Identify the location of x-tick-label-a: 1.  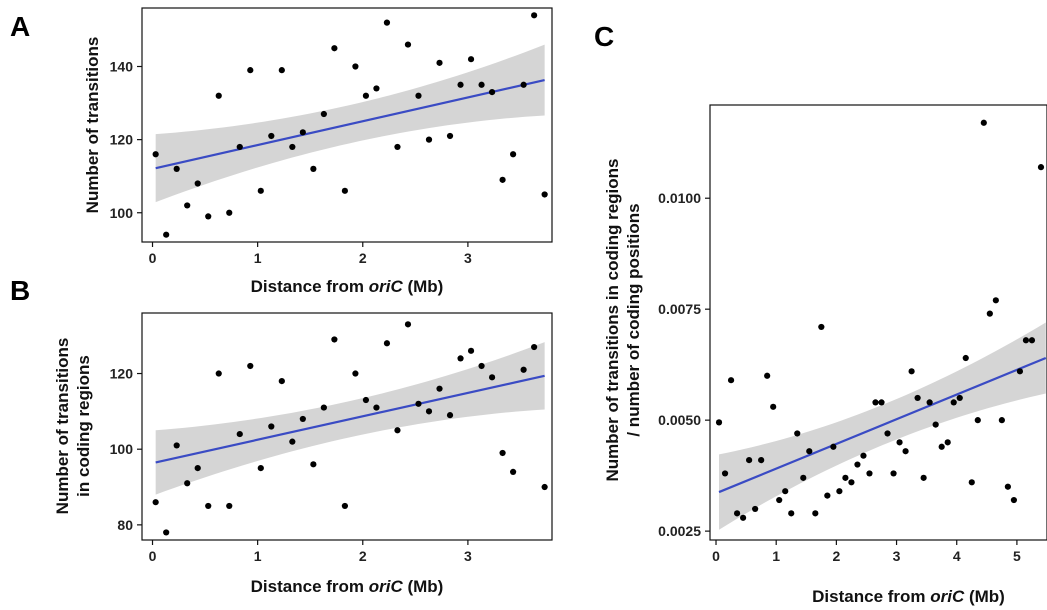
(258, 258).